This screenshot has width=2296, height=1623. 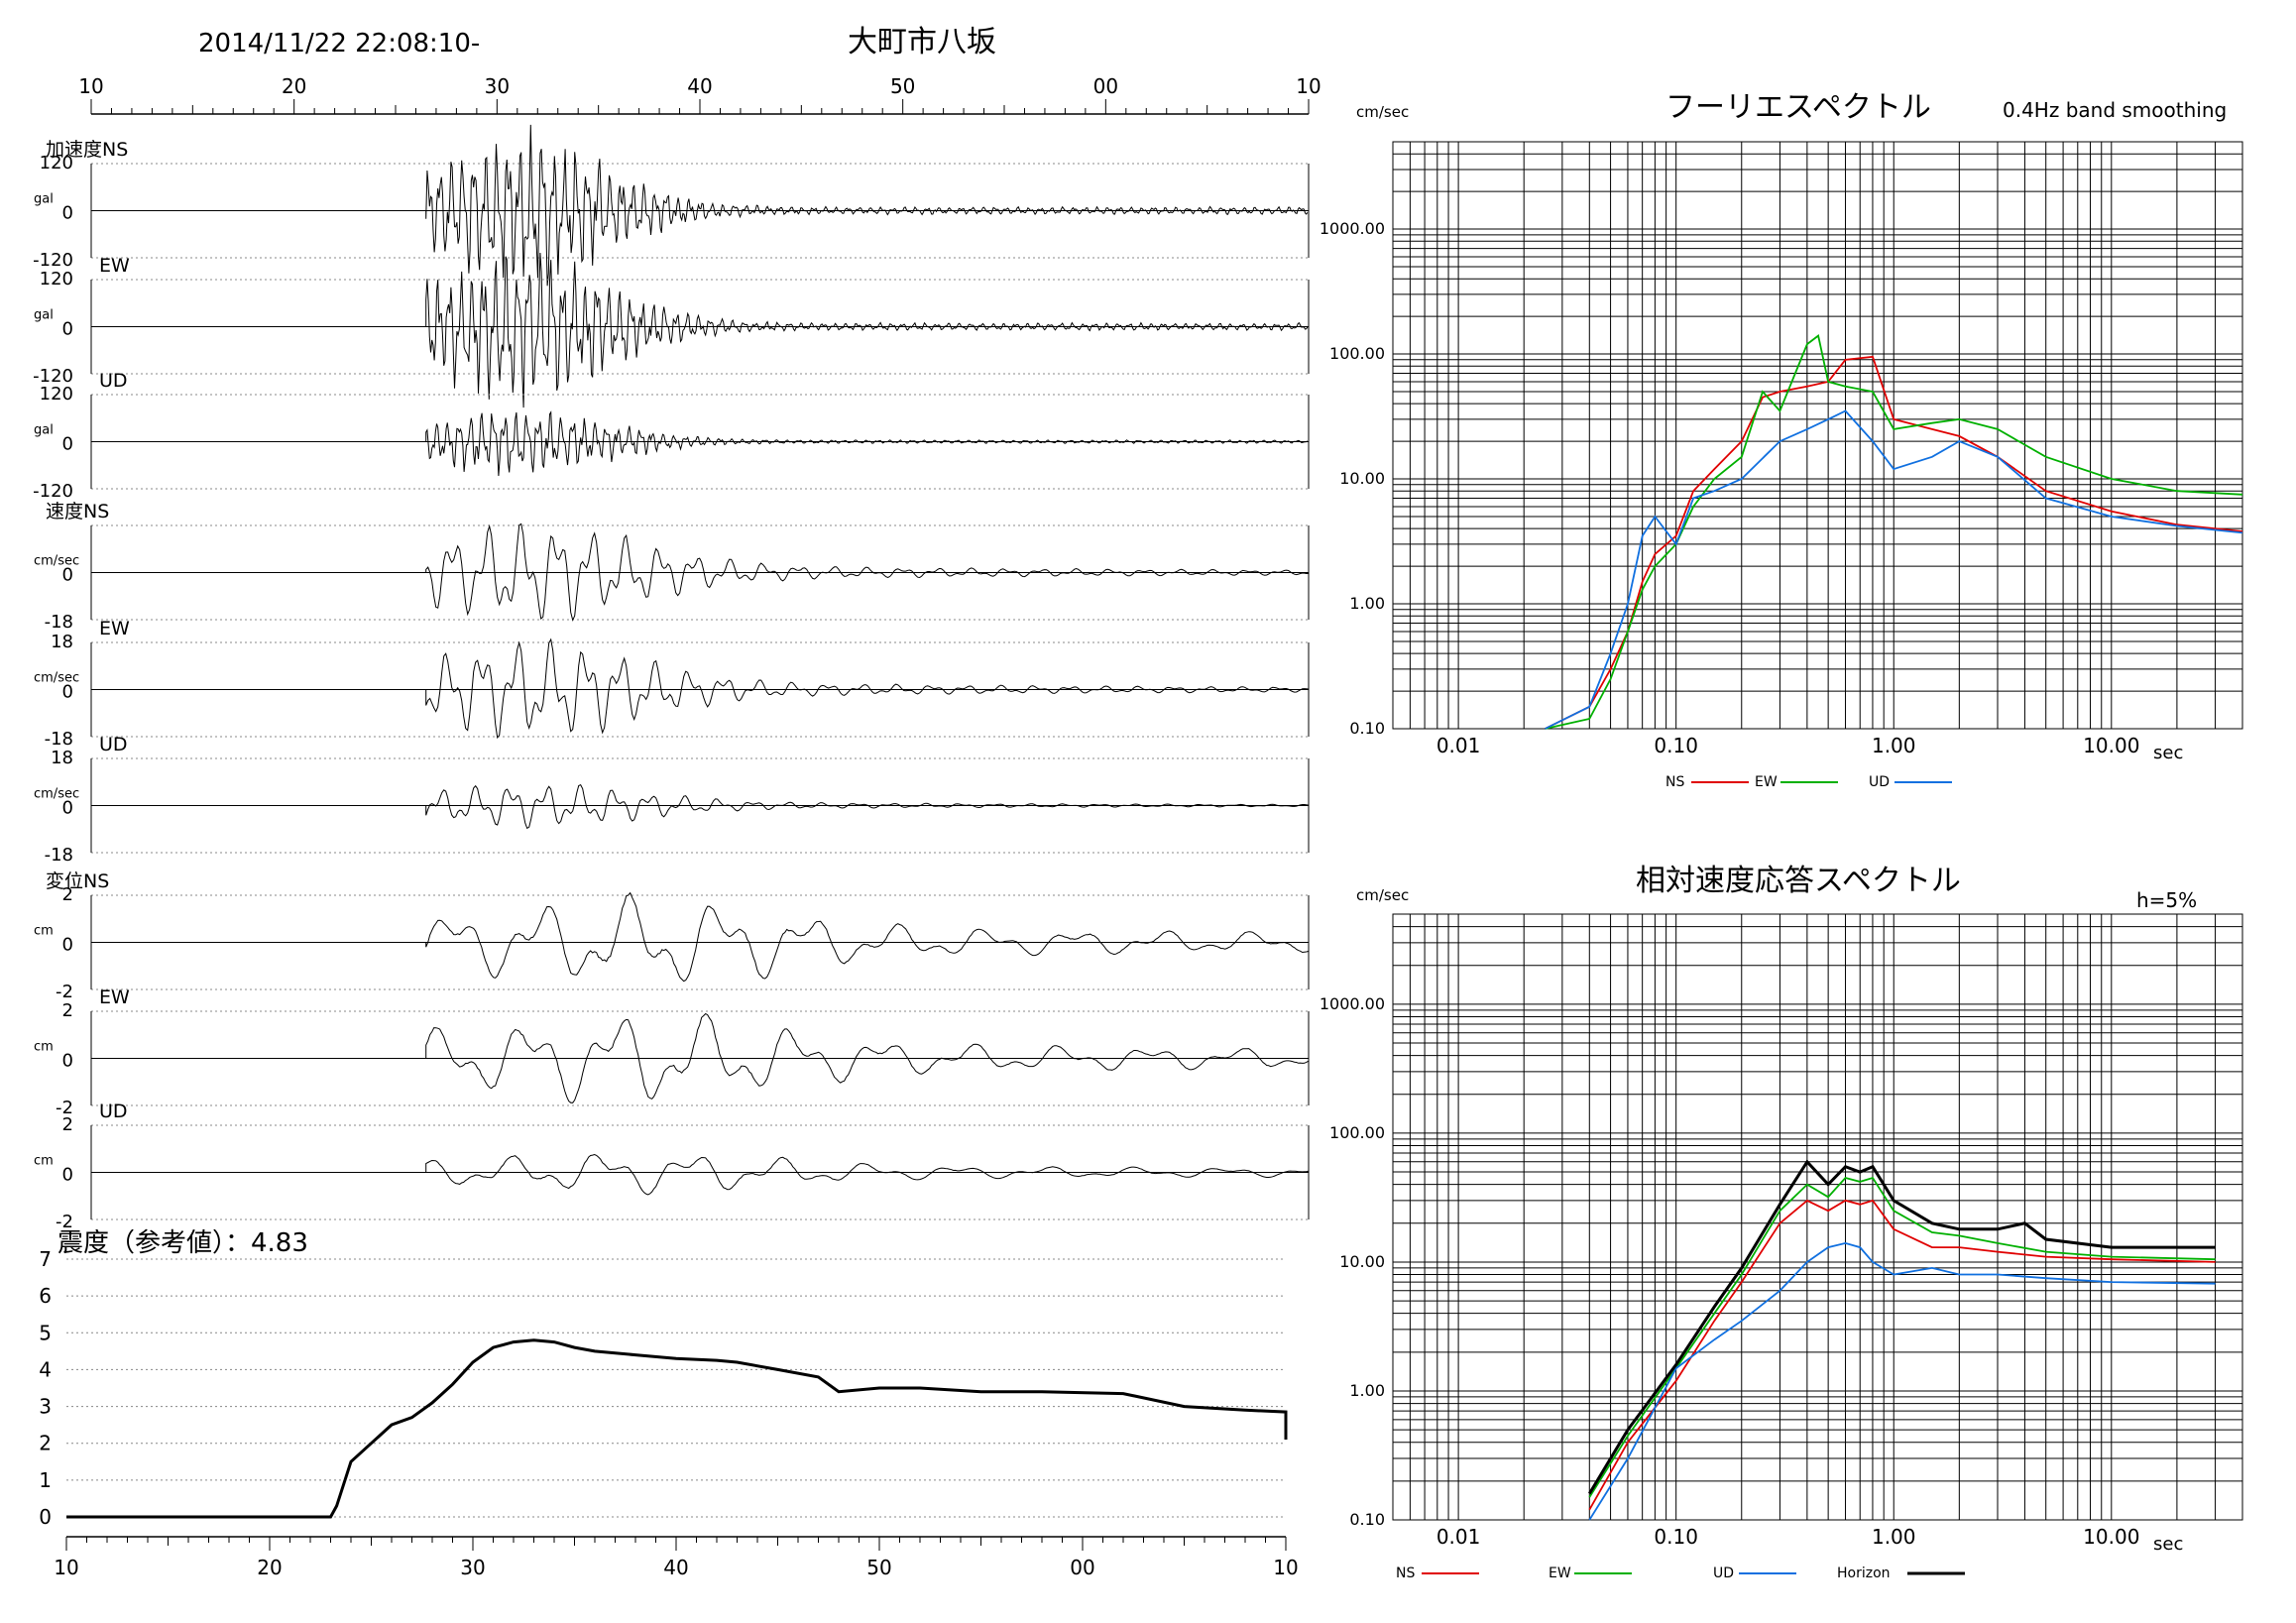 I want to click on time-tick-label: 20, so click(x=294, y=86).